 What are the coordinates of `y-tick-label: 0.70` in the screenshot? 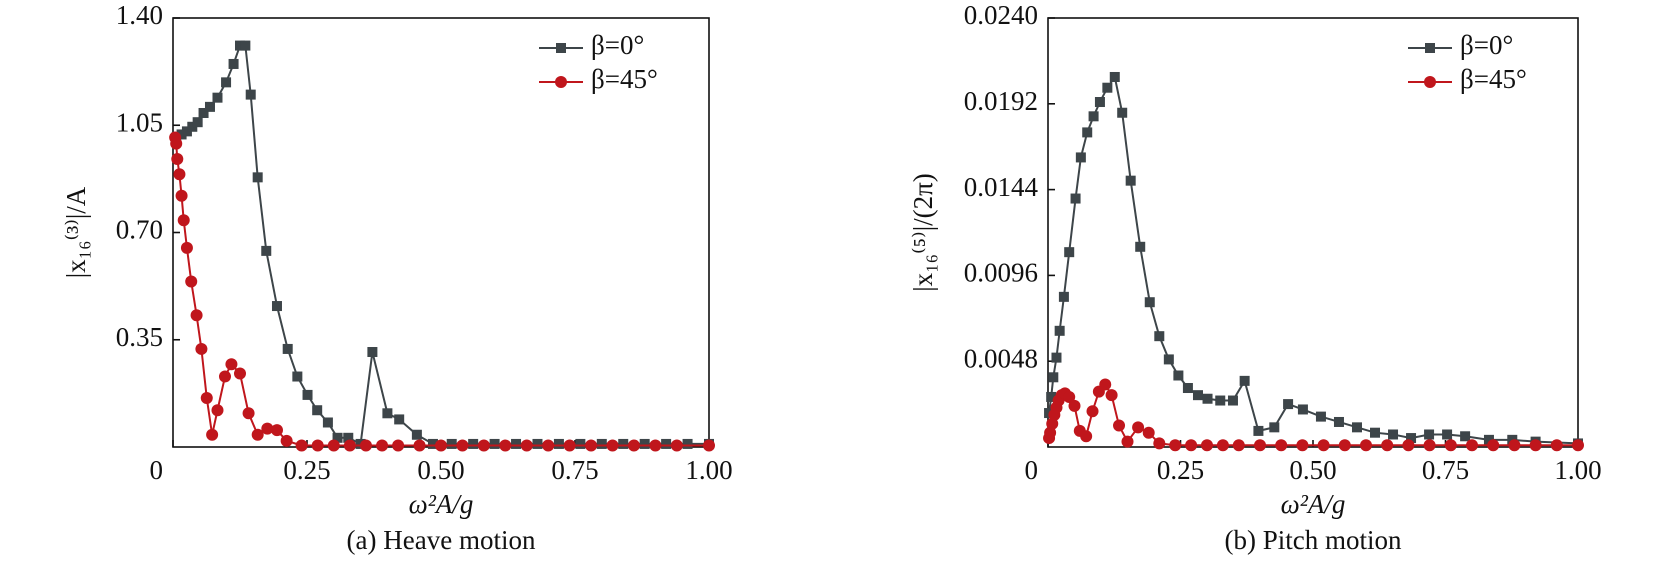 It's located at (139, 230).